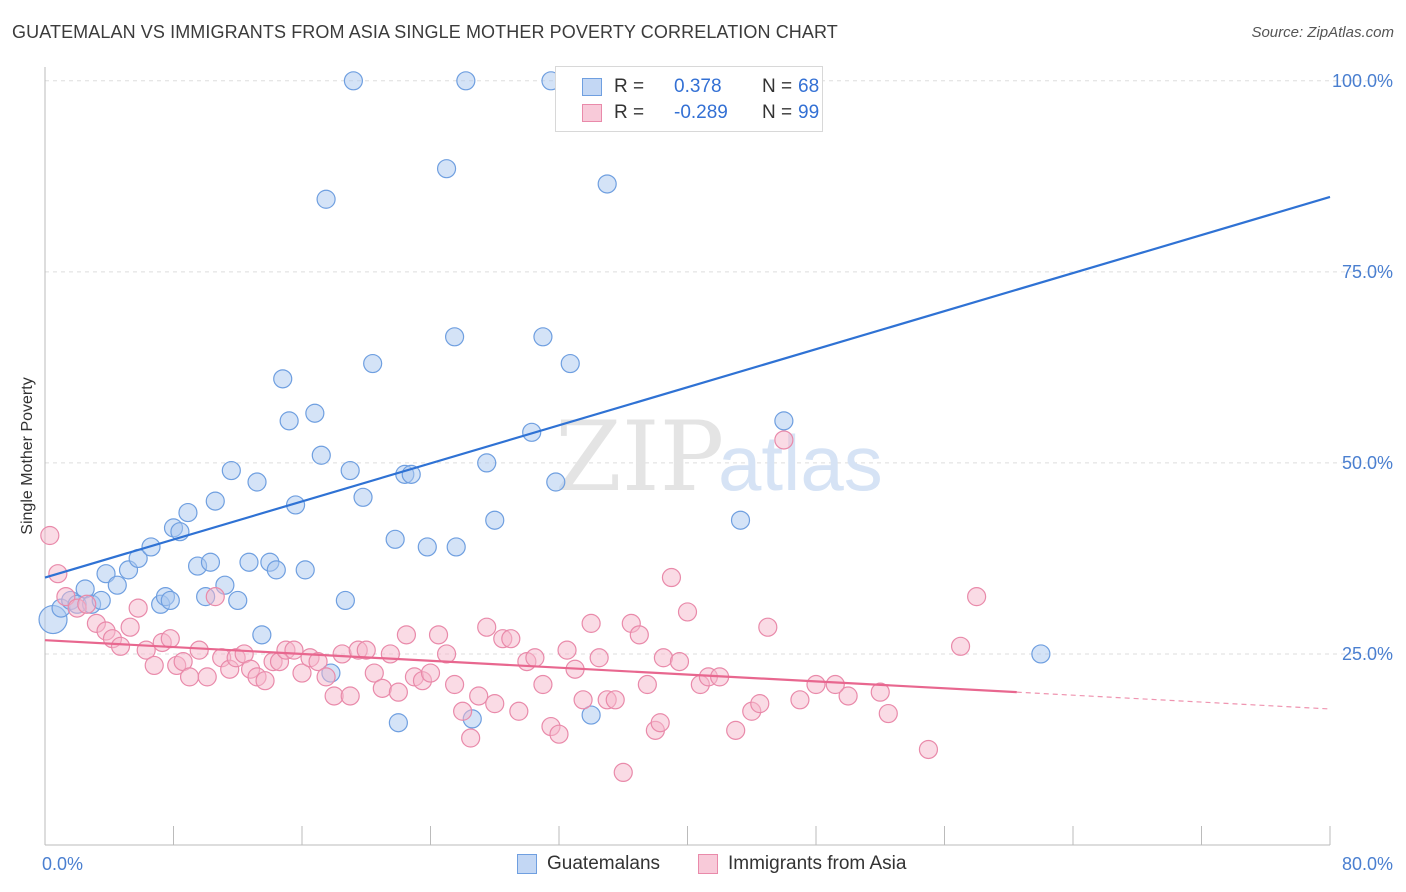 This screenshot has width=1406, height=892. What do you see at coordinates (1322, 32) in the screenshot?
I see `source-label: Source: ZipAtlas.com` at bounding box center [1322, 32].